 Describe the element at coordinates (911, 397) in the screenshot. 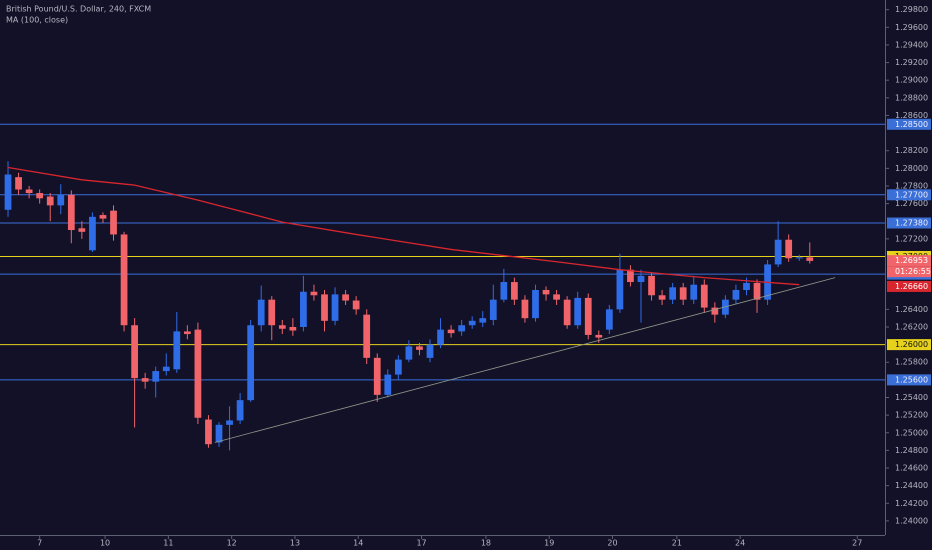

I see `y-tick-label: 1.25400` at that location.